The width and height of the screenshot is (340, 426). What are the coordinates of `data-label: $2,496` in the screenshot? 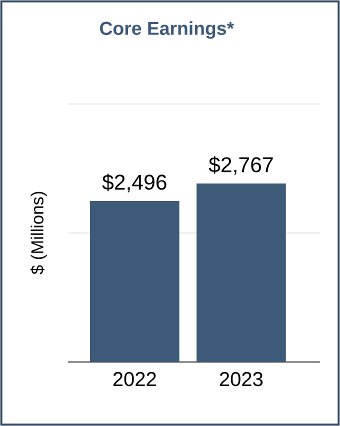 It's located at (134, 183).